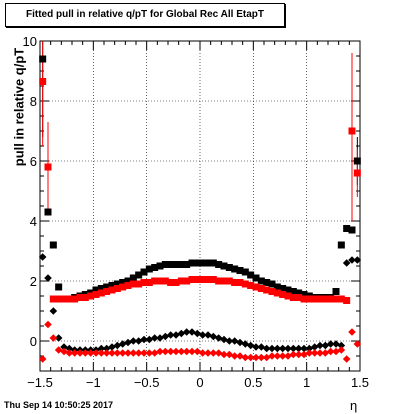 This screenshot has width=400, height=414. What do you see at coordinates (59, 405) in the screenshot?
I see `timestamp: Thu Sep 14 10:50:25 2017` at bounding box center [59, 405].